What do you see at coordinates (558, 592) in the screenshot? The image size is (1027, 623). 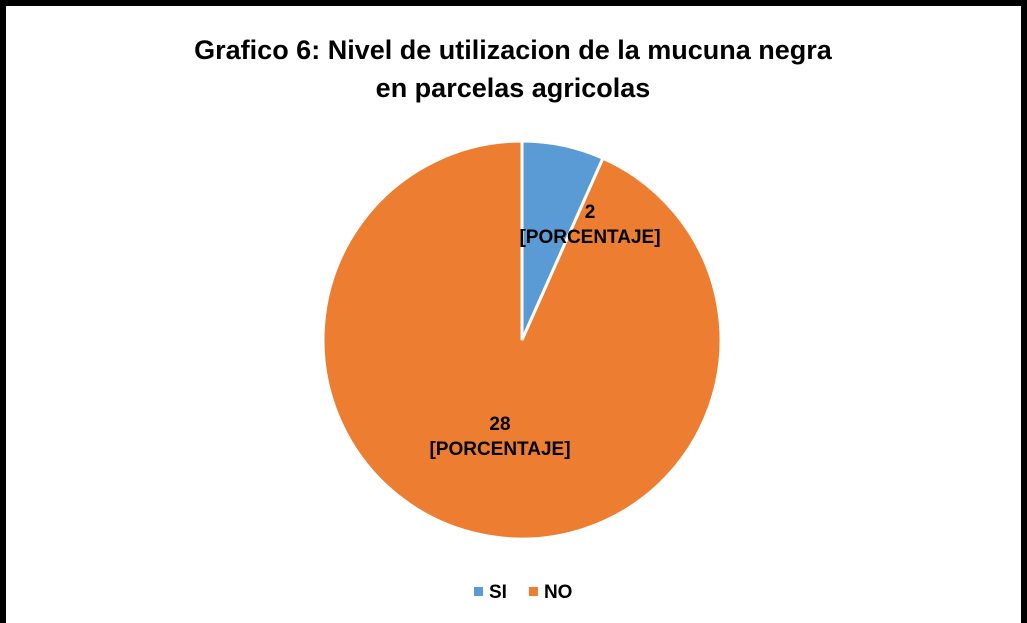 I see `legend-label: NO` at bounding box center [558, 592].